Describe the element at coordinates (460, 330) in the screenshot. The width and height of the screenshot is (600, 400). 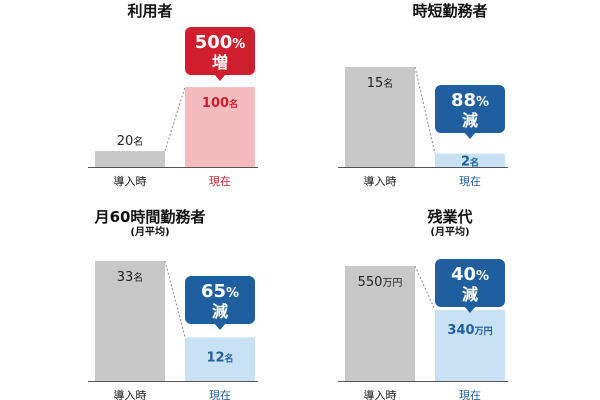
I see `value-number: 340` at that location.